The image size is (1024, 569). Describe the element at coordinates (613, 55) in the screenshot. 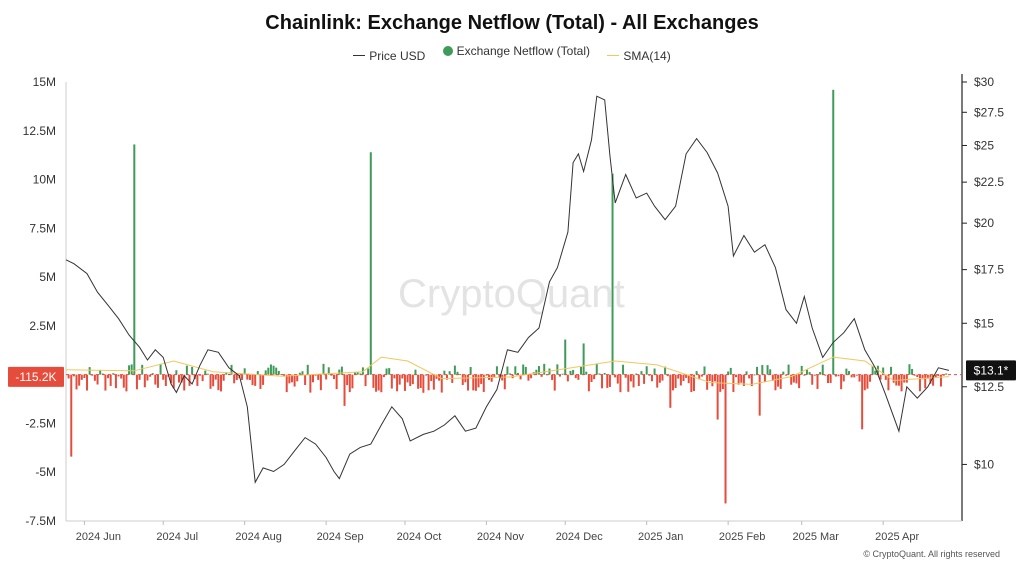

I see `legend-line-icon` at that location.